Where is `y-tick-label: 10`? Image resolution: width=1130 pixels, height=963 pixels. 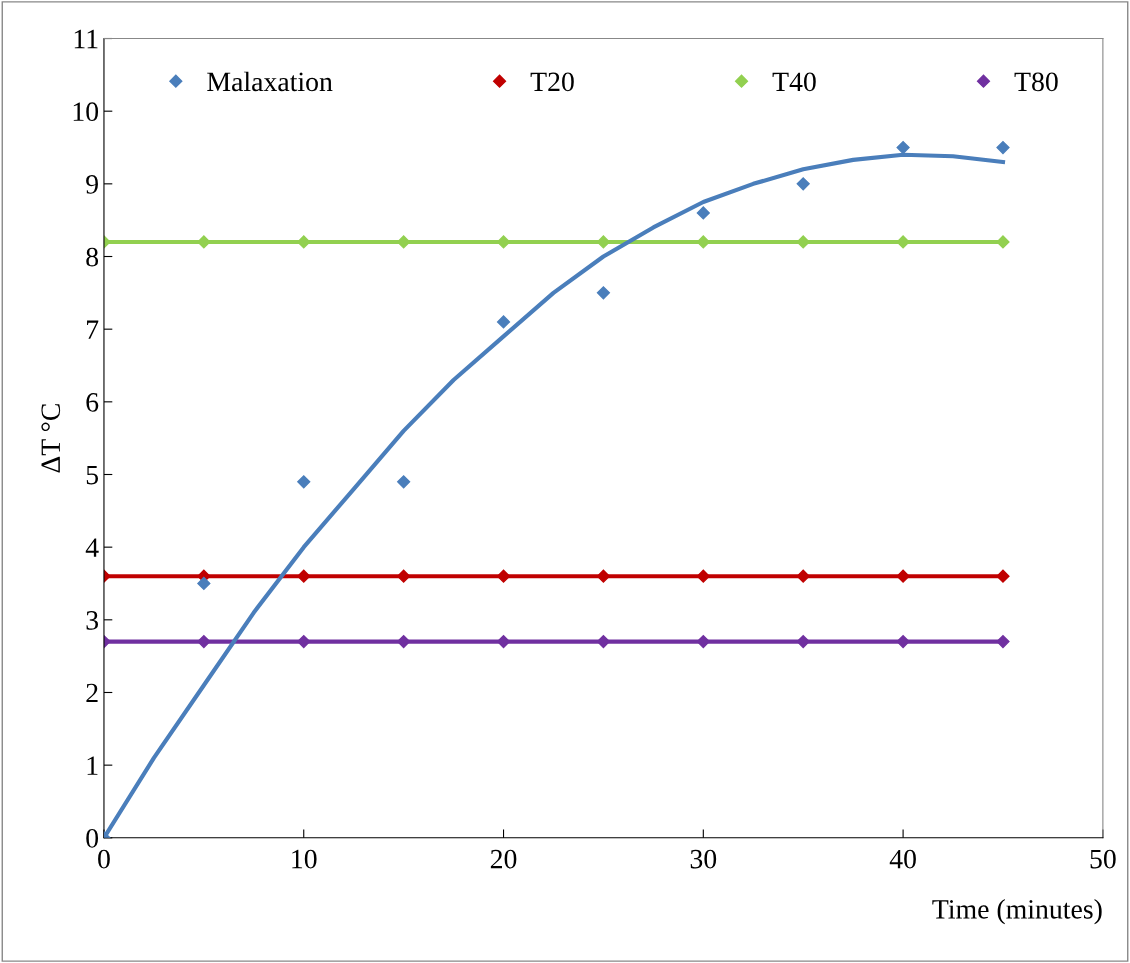 y-tick-label: 10 is located at coordinates (86, 112).